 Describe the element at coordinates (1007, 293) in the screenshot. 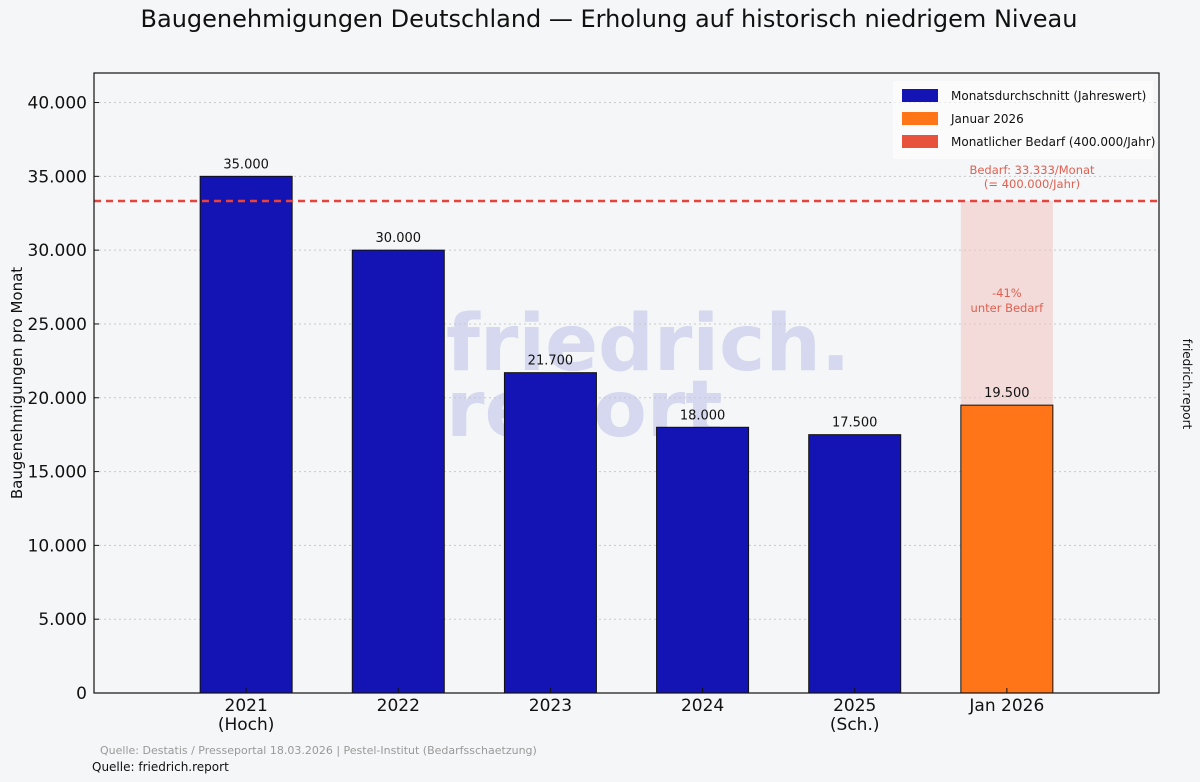

I see `gap-annotation: -41%` at that location.